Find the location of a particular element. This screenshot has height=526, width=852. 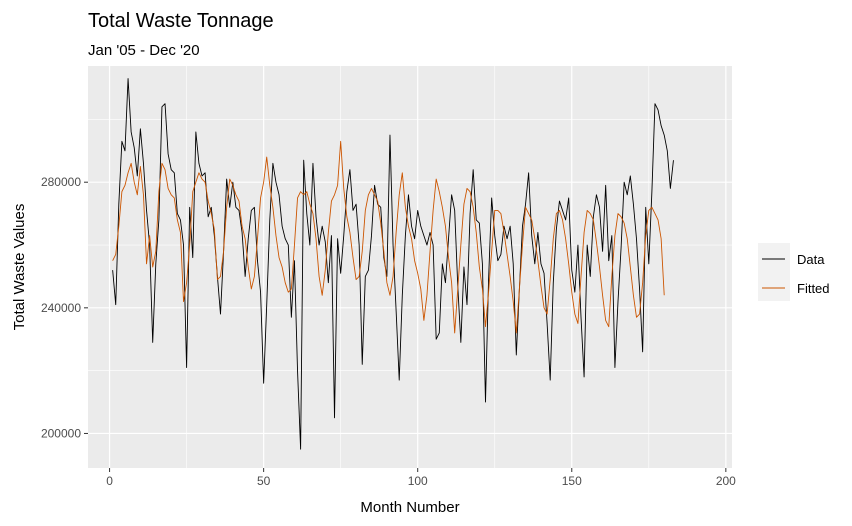

y-tick-label: 280000 is located at coordinates (61, 182).